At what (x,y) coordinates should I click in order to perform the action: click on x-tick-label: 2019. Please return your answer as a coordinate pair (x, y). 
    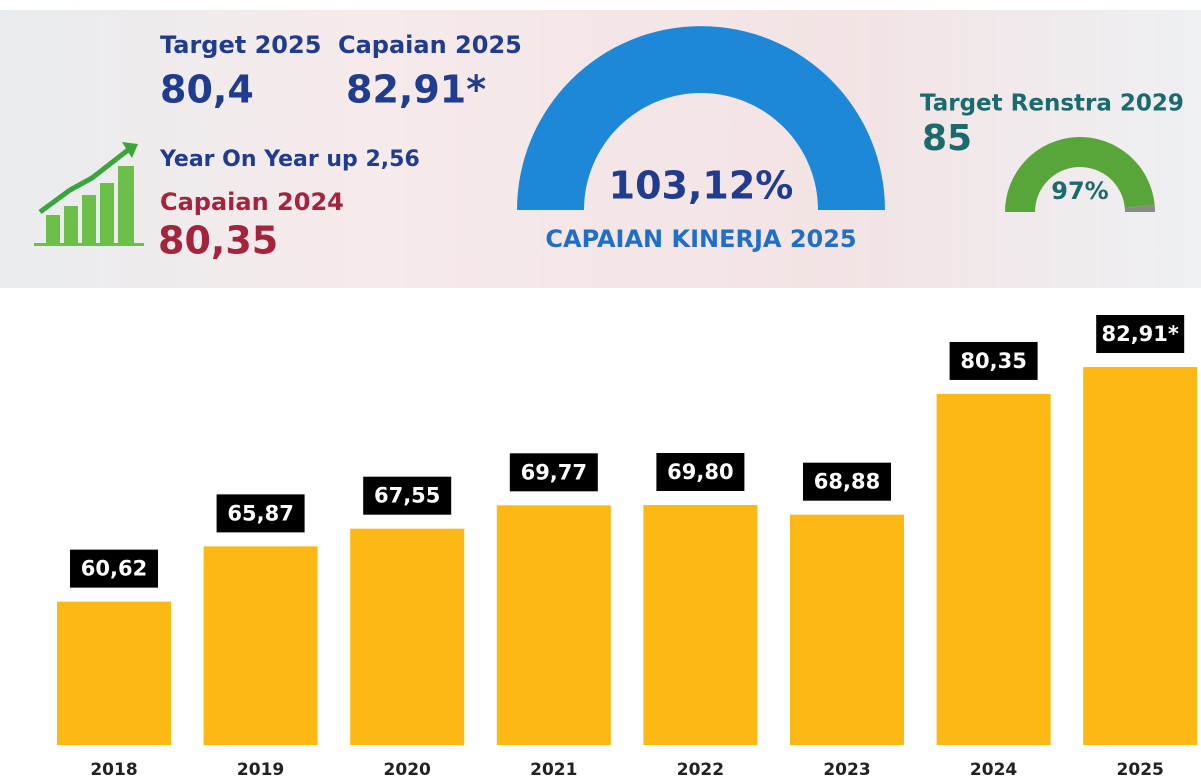
    Looking at the image, I should click on (260, 770).